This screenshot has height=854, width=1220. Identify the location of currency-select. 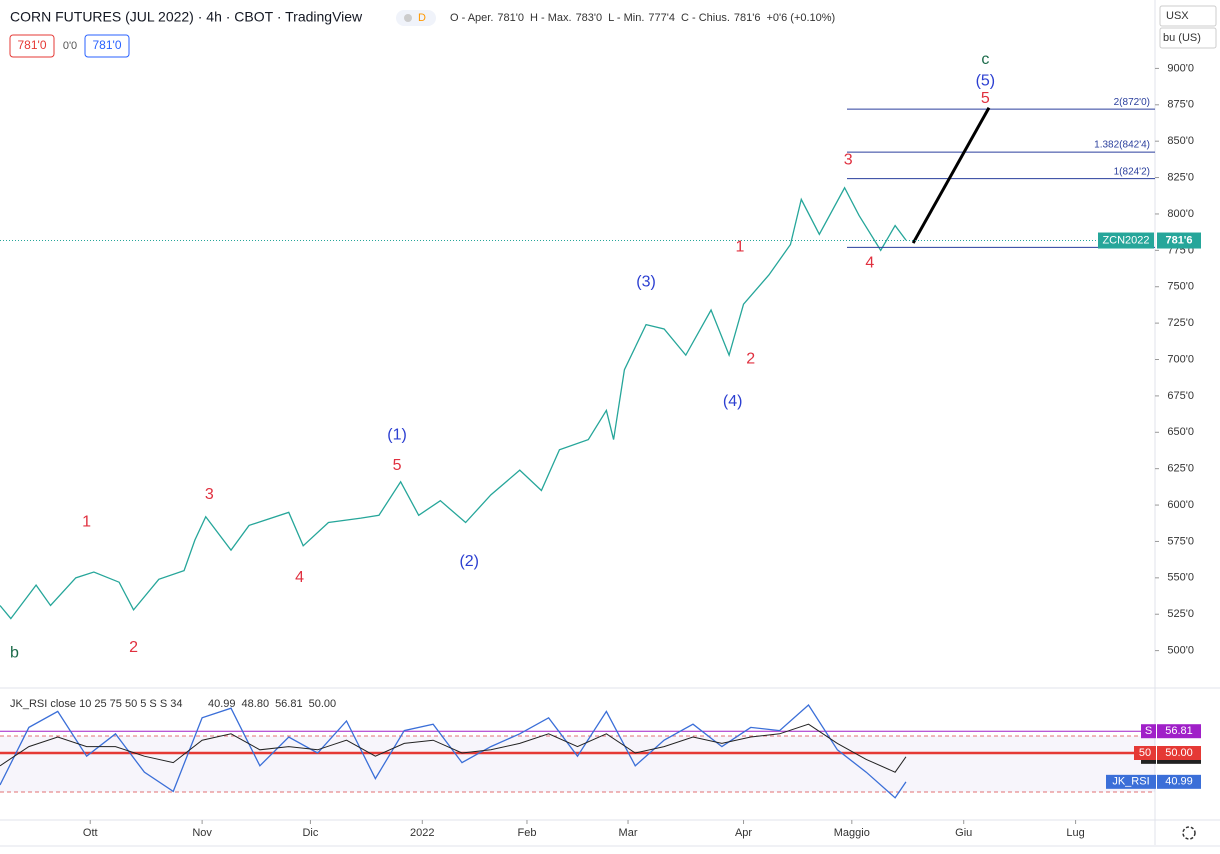
(1188, 16).